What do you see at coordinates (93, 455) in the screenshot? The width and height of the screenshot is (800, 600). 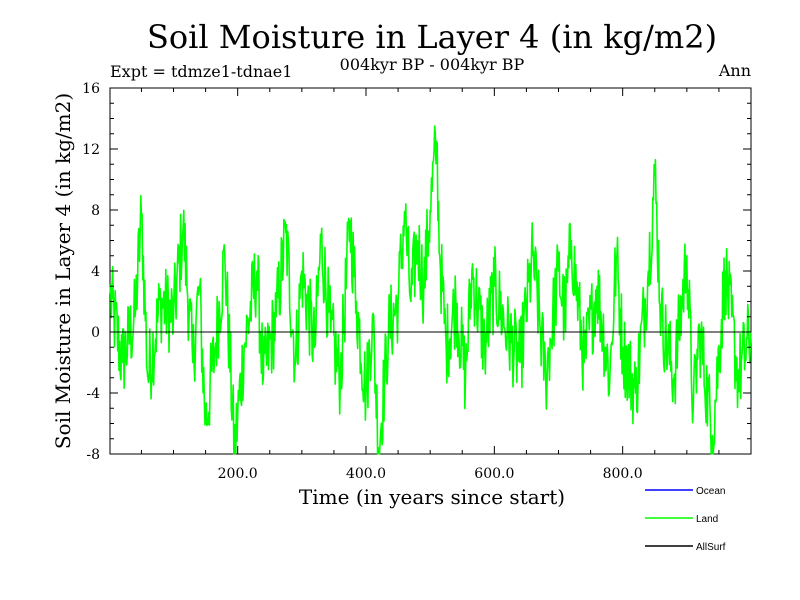 I see `y-tick-label: -8` at bounding box center [93, 455].